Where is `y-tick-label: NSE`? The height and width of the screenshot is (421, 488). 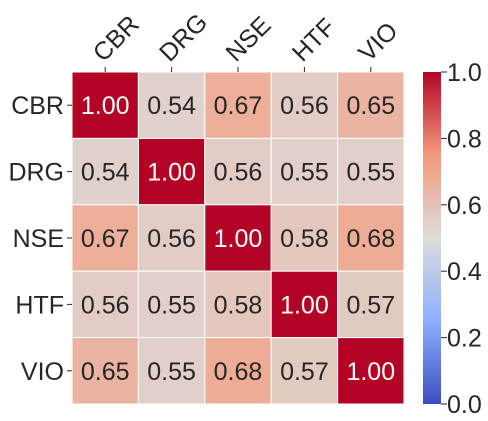 y-tick-label: NSE is located at coordinates (38, 239).